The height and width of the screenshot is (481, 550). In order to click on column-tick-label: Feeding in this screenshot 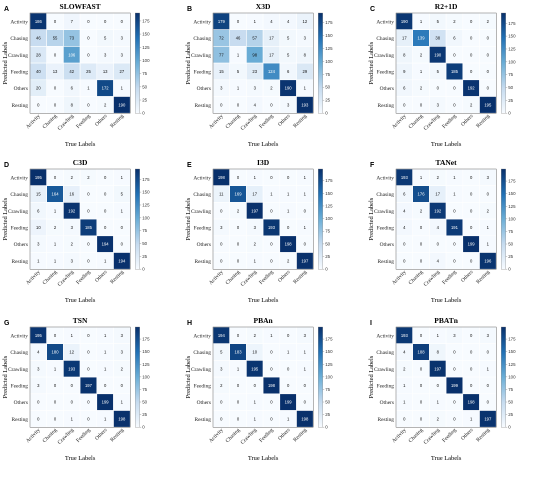, I will do `click(449, 121)`.